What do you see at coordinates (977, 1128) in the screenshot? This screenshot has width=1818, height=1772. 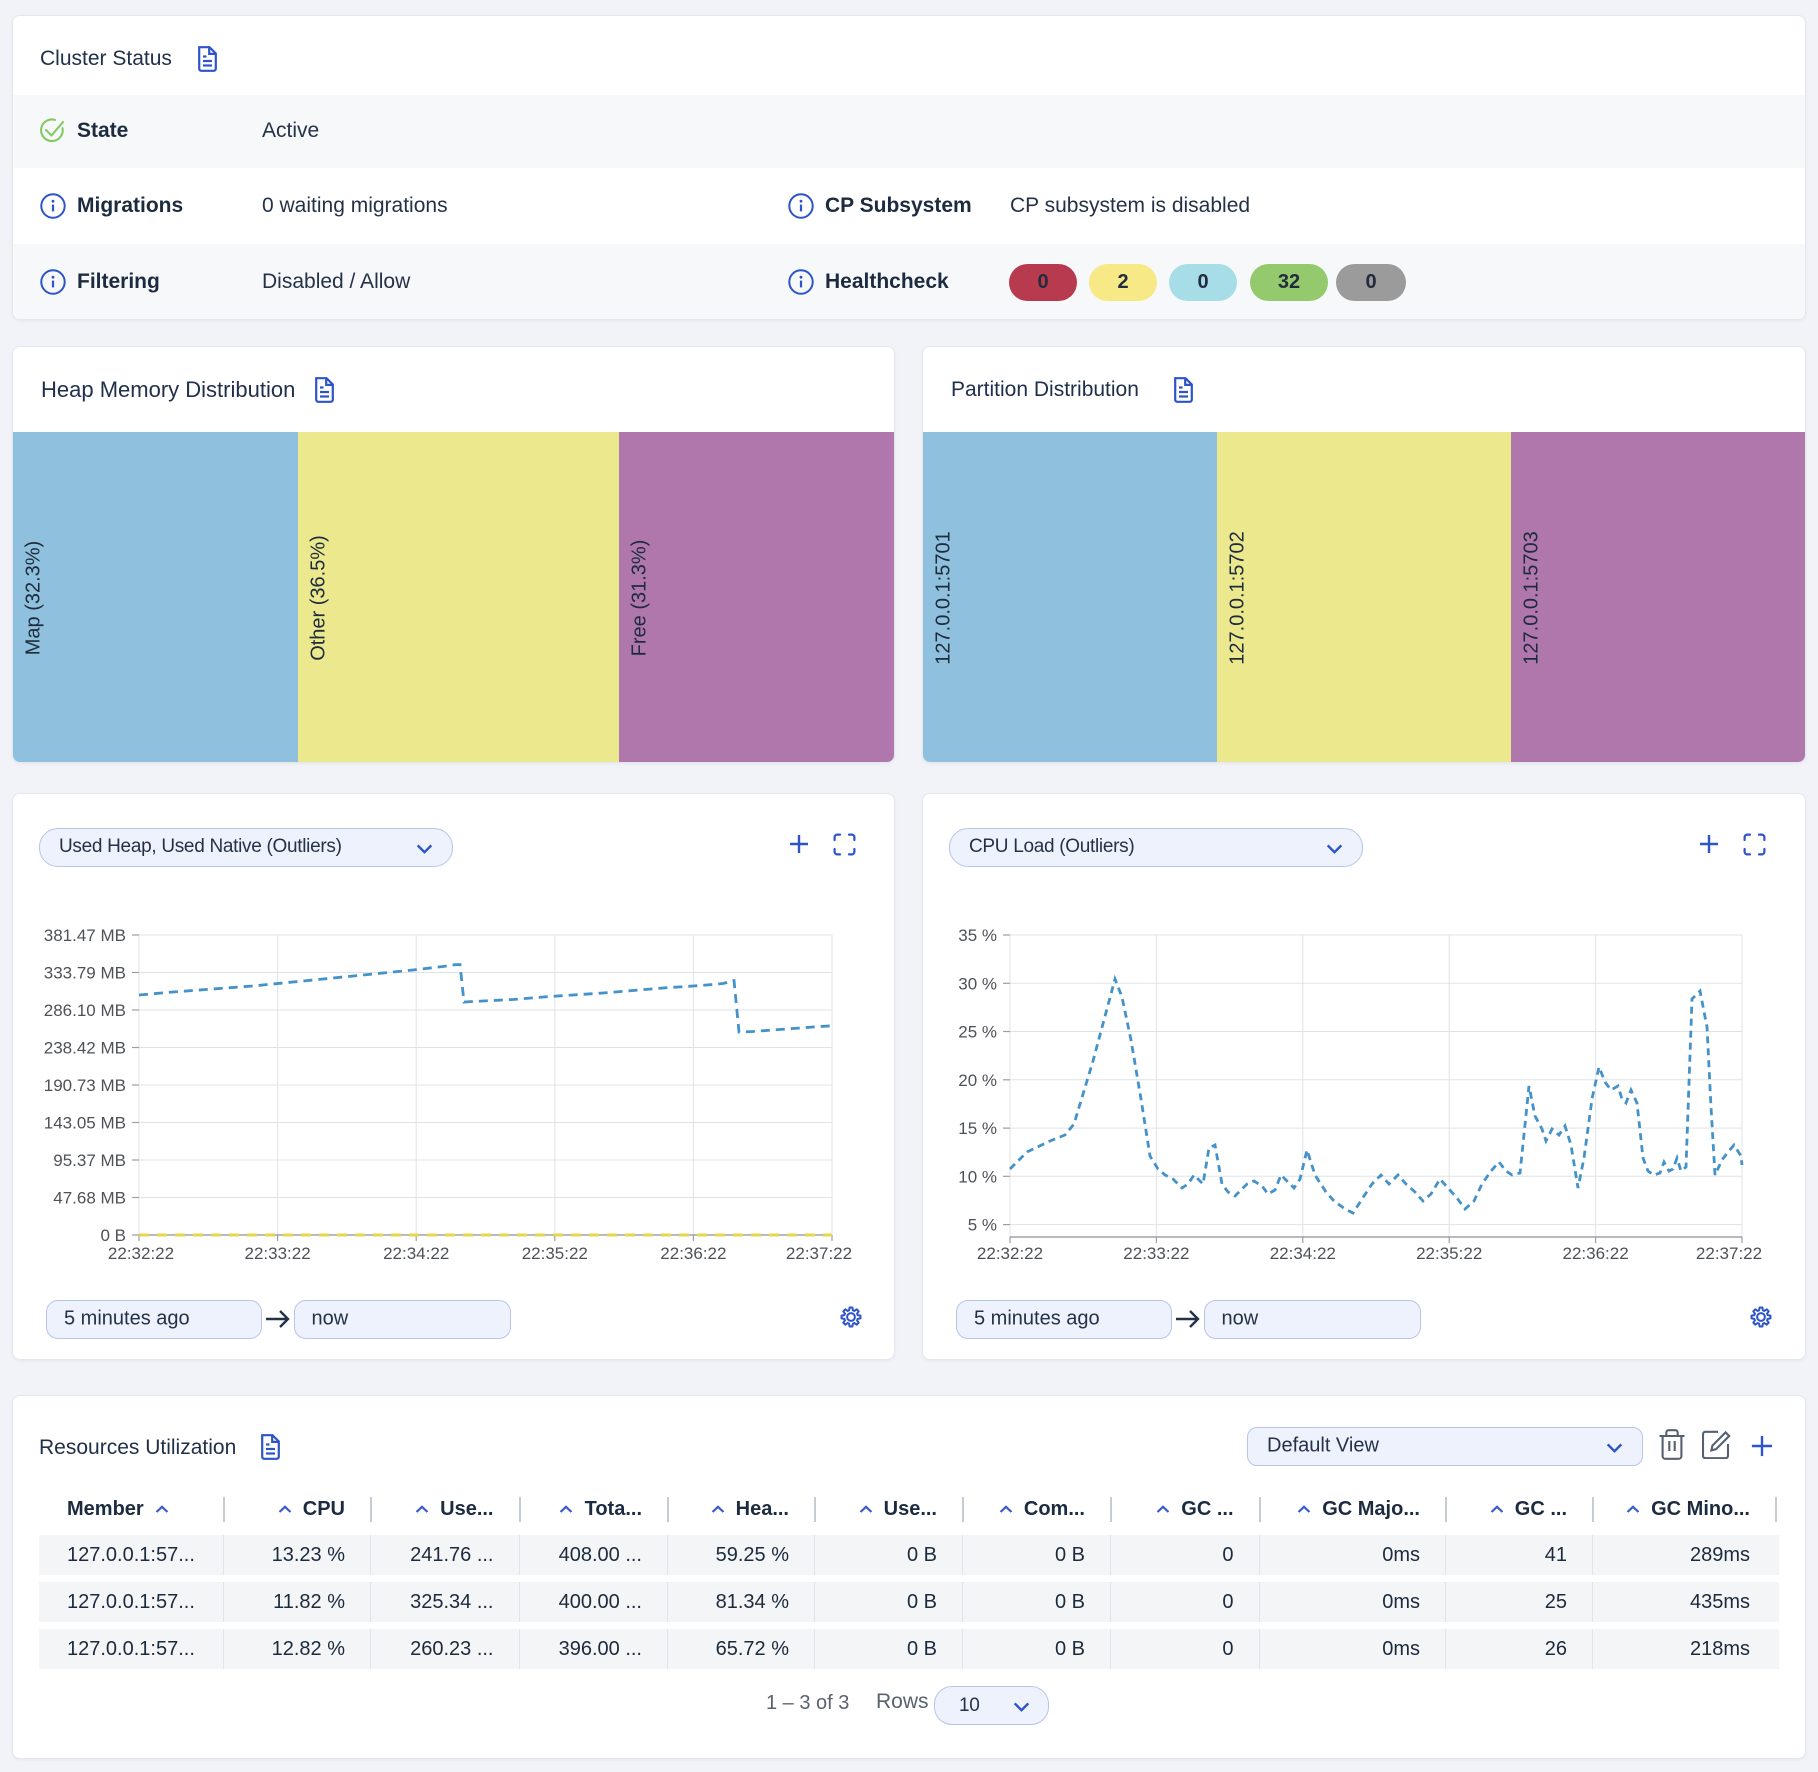 I see `svg-text: 15 %` at bounding box center [977, 1128].